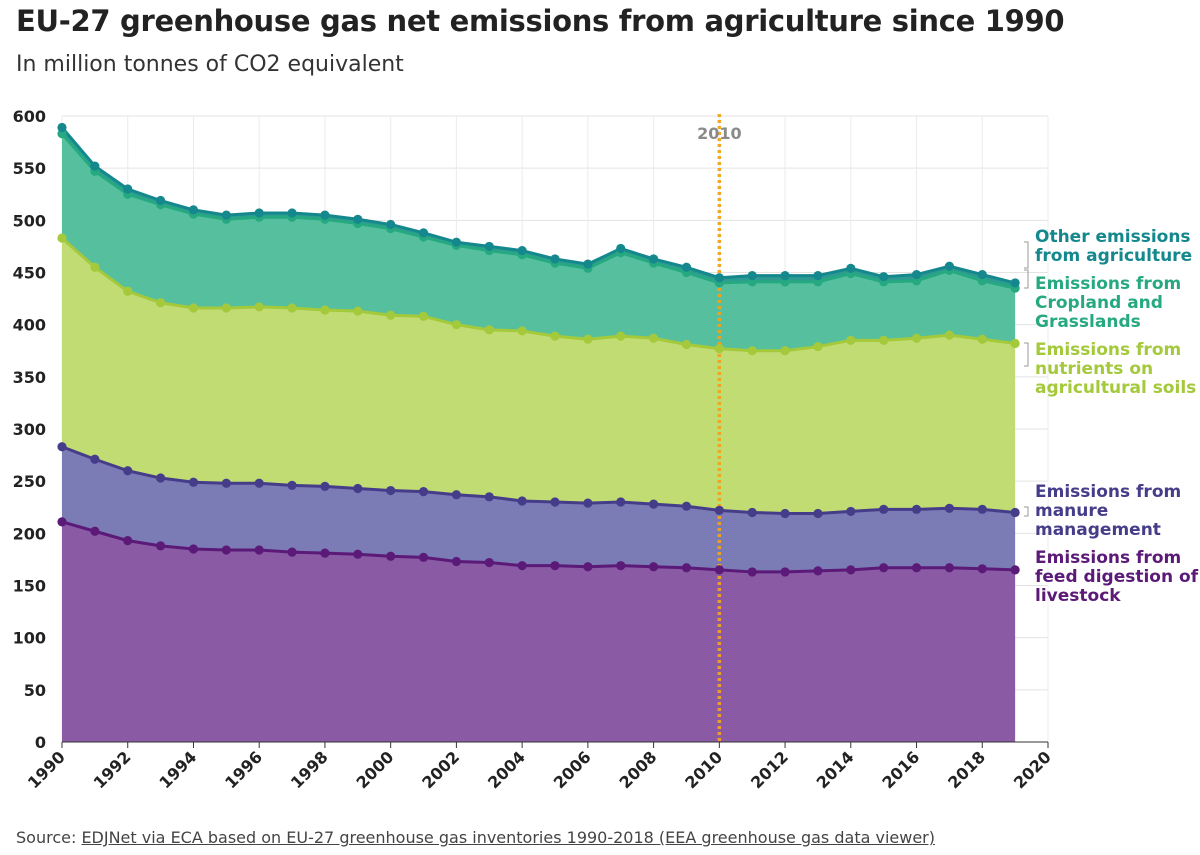 The width and height of the screenshot is (1200, 855). I want to click on series-label-line: nutrients on, so click(1094, 369).